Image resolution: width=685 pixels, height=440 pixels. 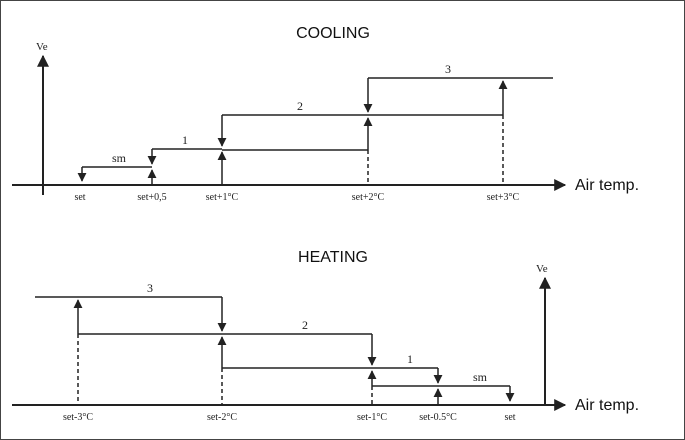 What do you see at coordinates (300, 106) in the screenshot?
I see `cooling-step-label-2: 2` at bounding box center [300, 106].